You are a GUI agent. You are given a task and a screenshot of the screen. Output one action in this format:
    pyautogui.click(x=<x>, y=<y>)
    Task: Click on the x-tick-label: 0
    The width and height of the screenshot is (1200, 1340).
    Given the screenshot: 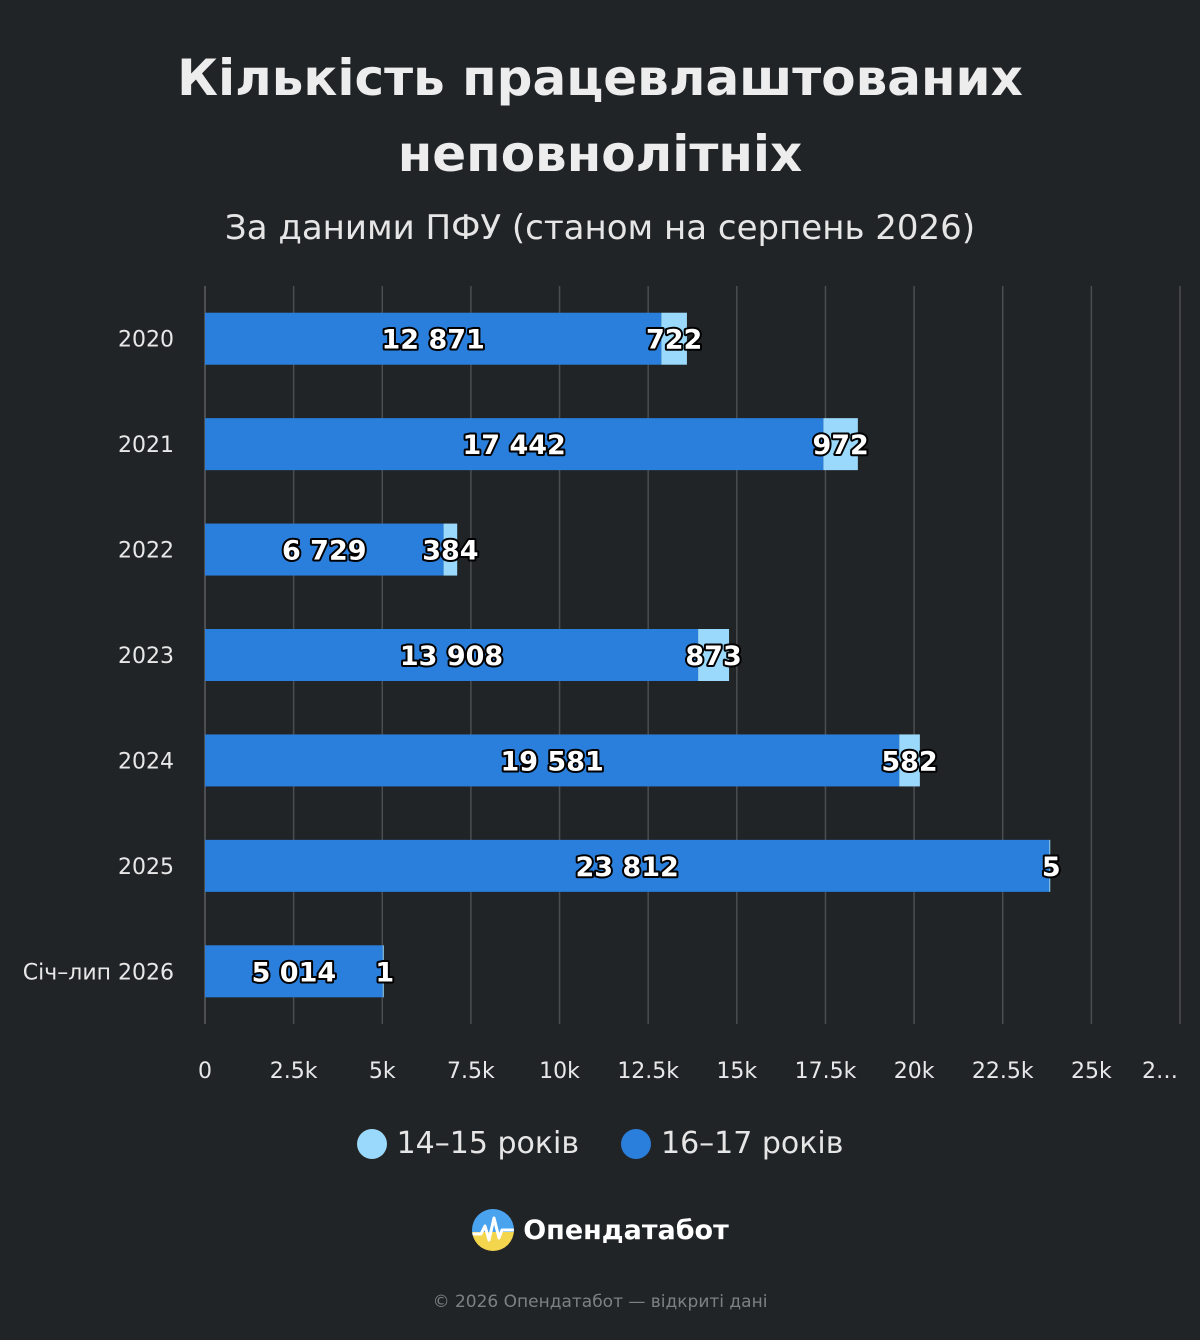 What is the action you would take?
    pyautogui.click(x=205, y=1071)
    